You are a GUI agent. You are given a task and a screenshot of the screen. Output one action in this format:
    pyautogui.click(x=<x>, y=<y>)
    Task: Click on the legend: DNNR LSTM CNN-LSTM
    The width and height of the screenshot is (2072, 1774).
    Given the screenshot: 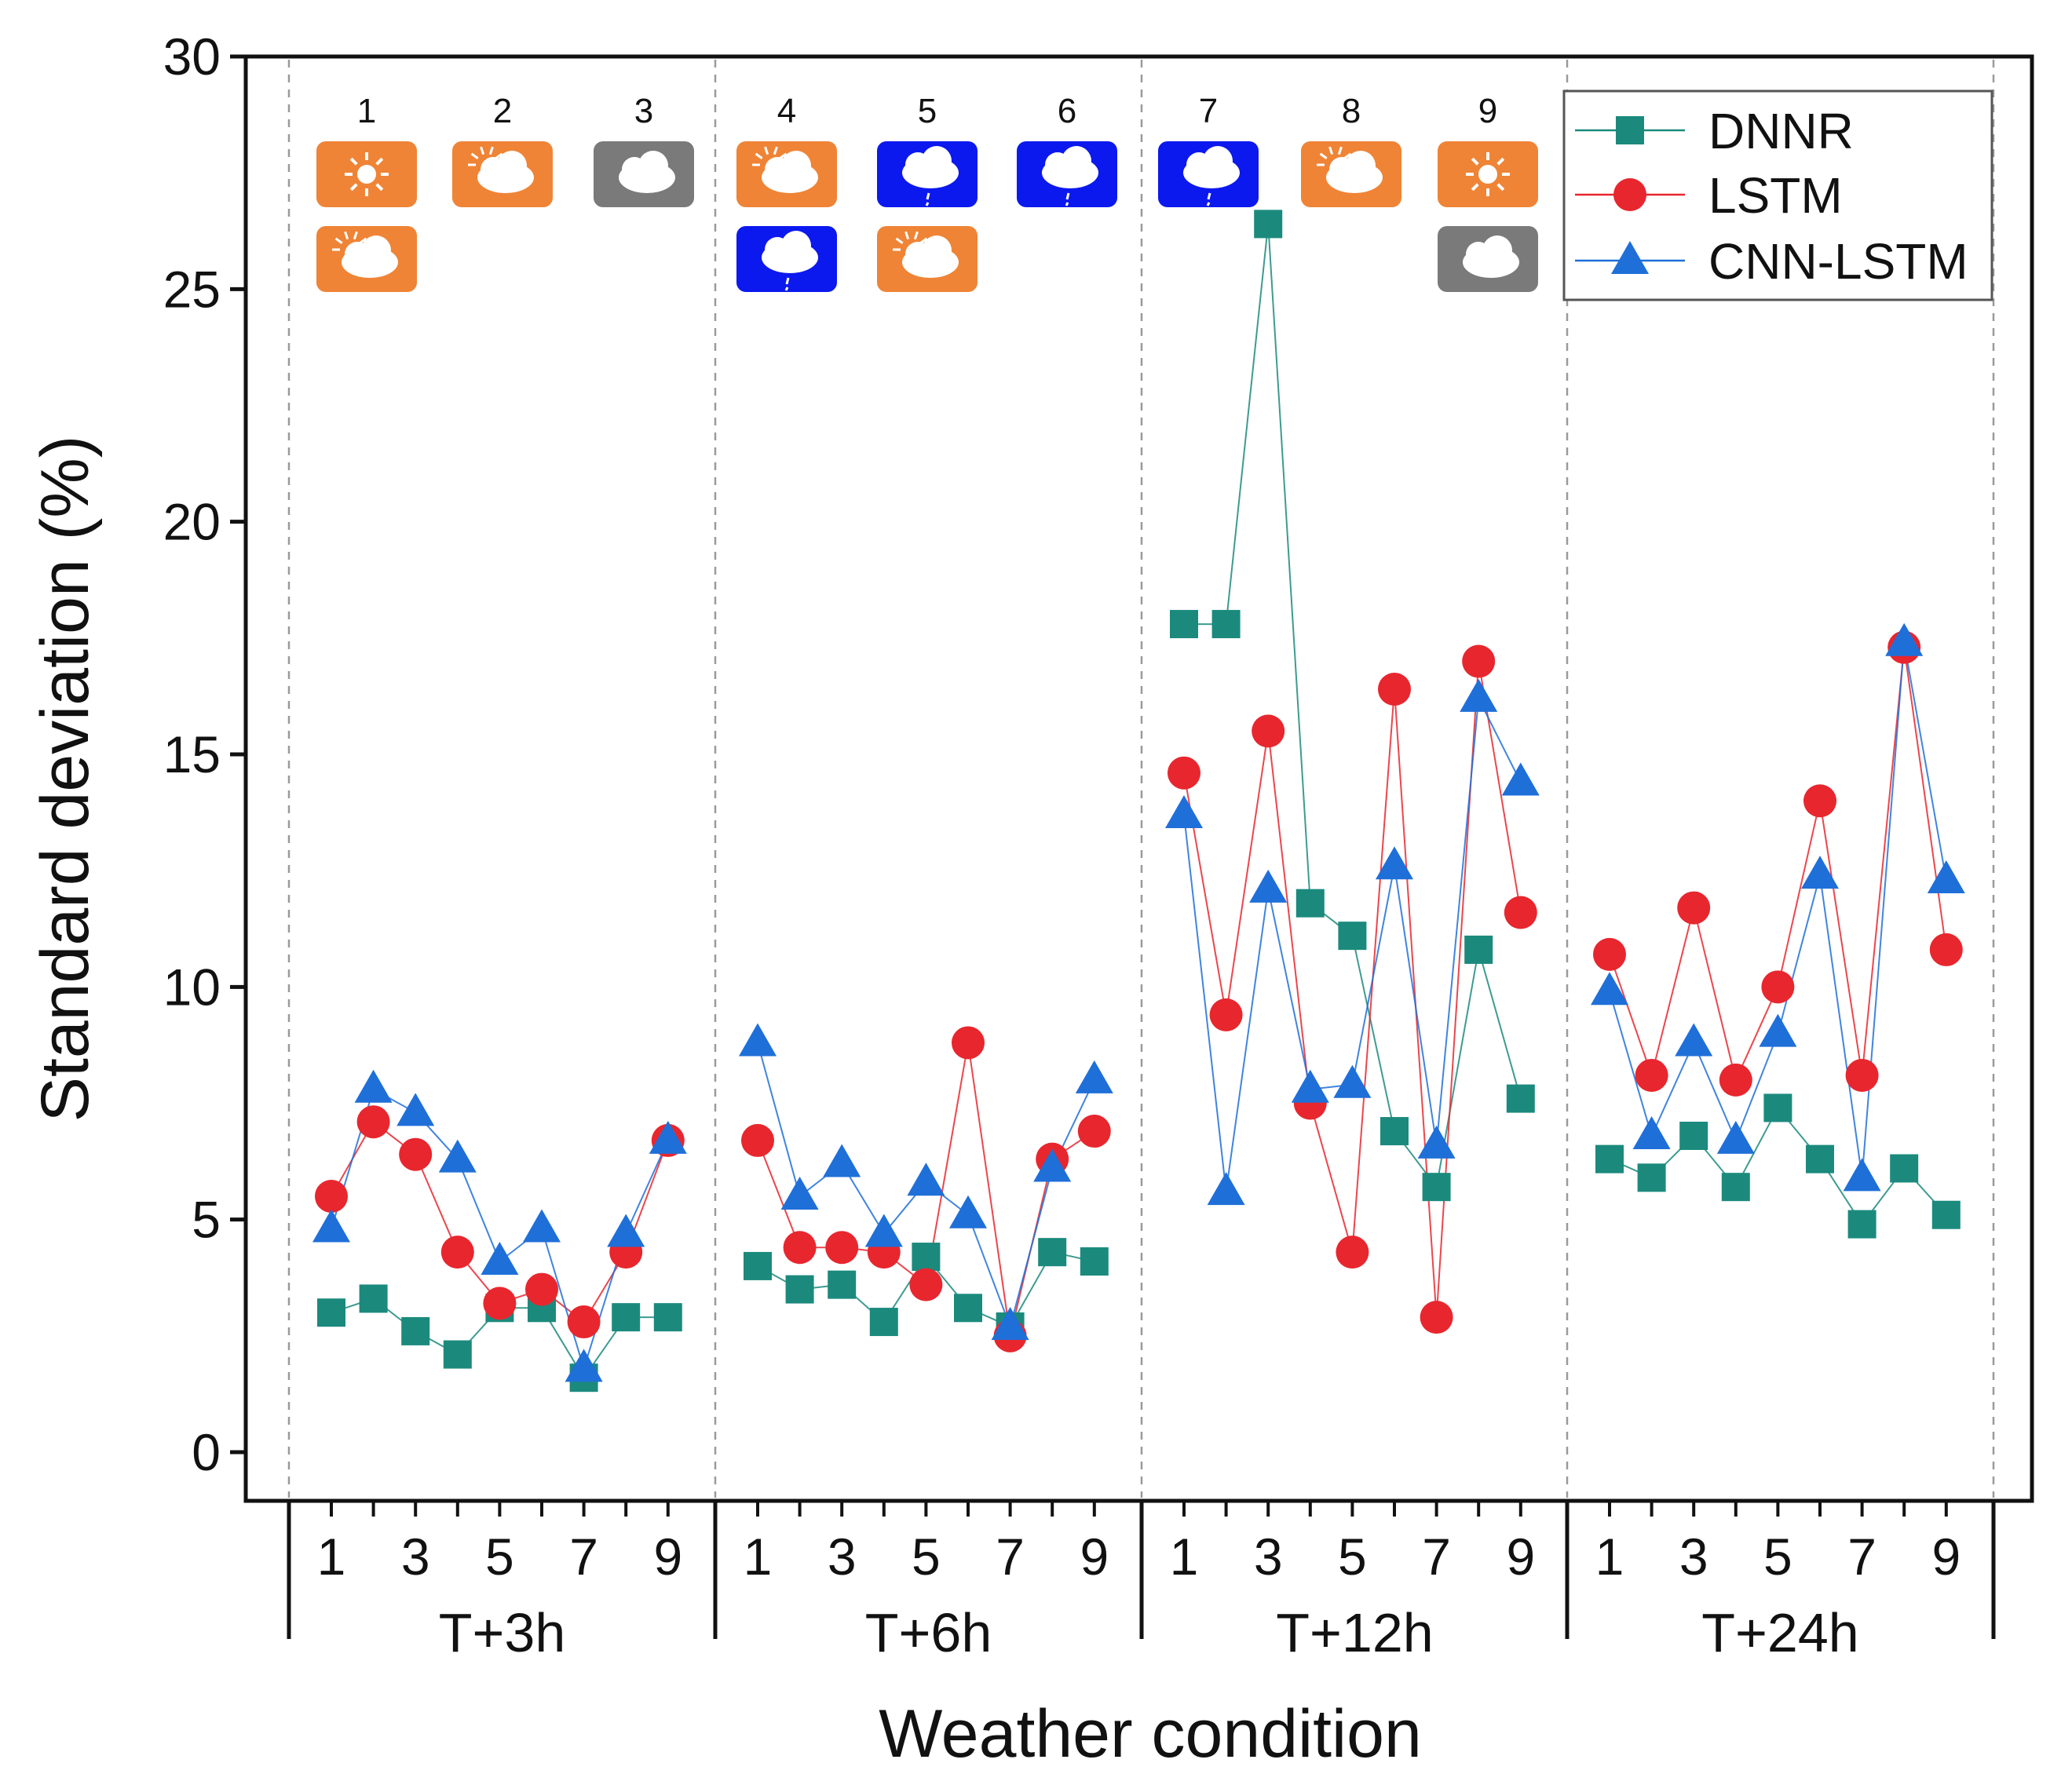 What is the action you would take?
    pyautogui.click(x=1777, y=195)
    